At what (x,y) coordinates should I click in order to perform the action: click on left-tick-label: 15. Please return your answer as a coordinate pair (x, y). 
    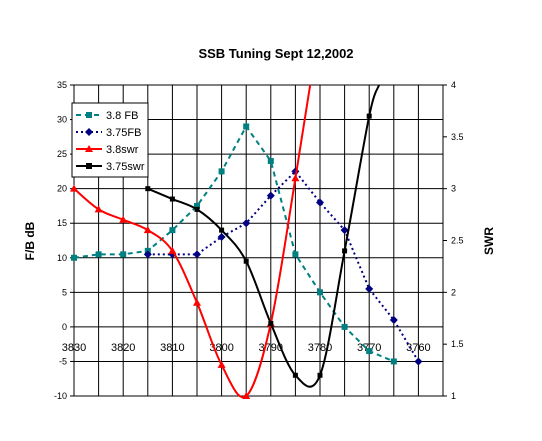
    Looking at the image, I should click on (62, 223).